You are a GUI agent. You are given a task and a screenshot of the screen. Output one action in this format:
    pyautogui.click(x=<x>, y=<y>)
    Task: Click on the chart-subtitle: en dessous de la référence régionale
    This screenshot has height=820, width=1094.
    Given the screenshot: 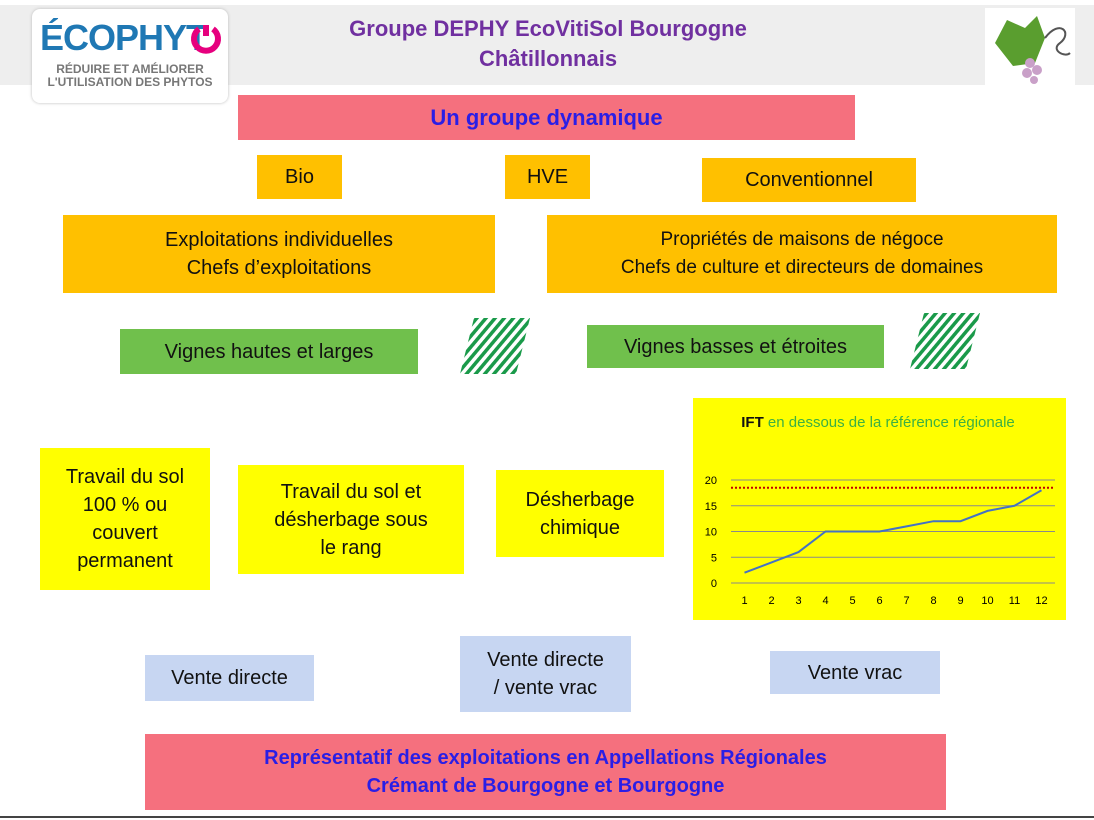 What is the action you would take?
    pyautogui.click(x=891, y=422)
    